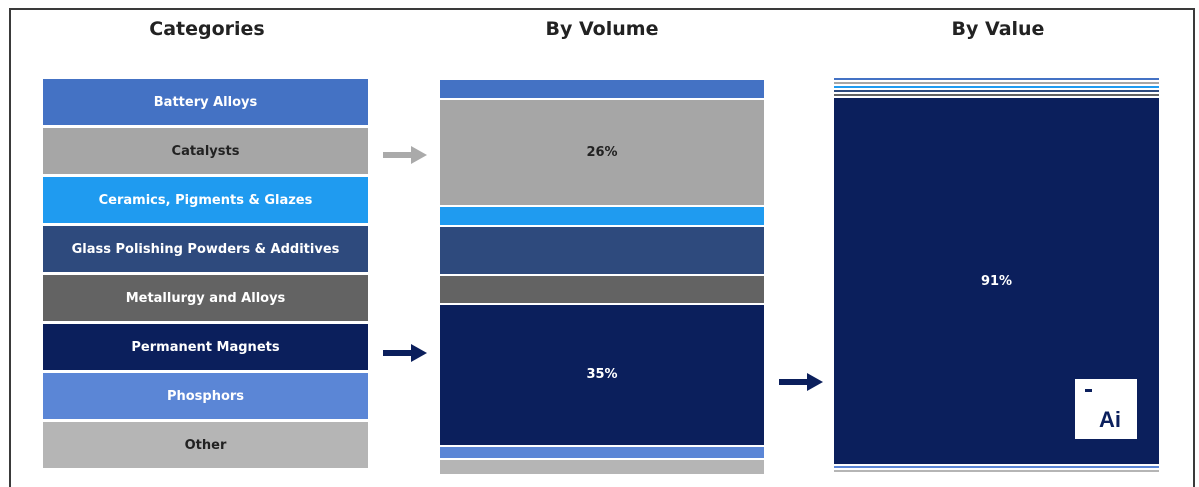  I want to click on segment-label: 91%, so click(996, 281).